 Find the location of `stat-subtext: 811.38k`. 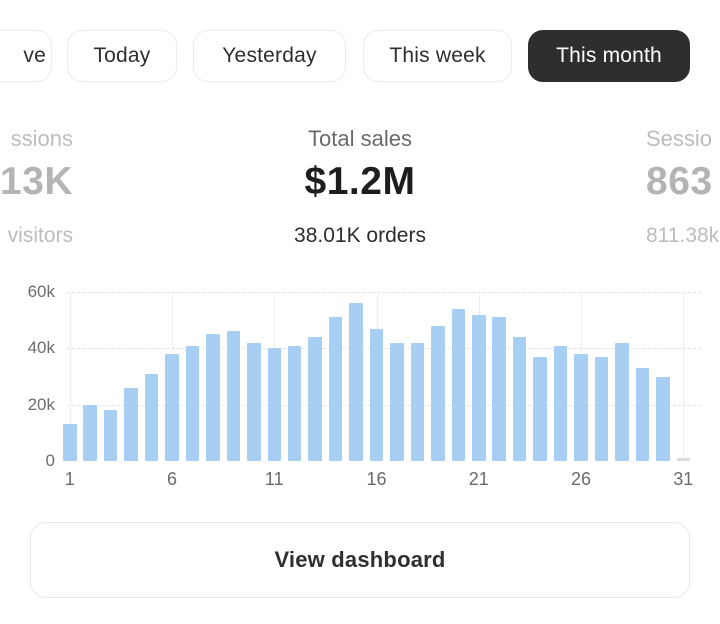

stat-subtext: 811.38k is located at coordinates (683, 235).